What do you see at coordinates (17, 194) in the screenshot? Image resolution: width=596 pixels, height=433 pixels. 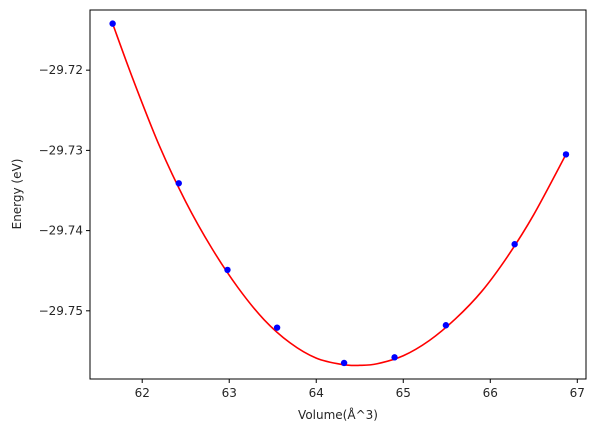 I see `y-axis-label: Energy (eV)` at bounding box center [17, 194].